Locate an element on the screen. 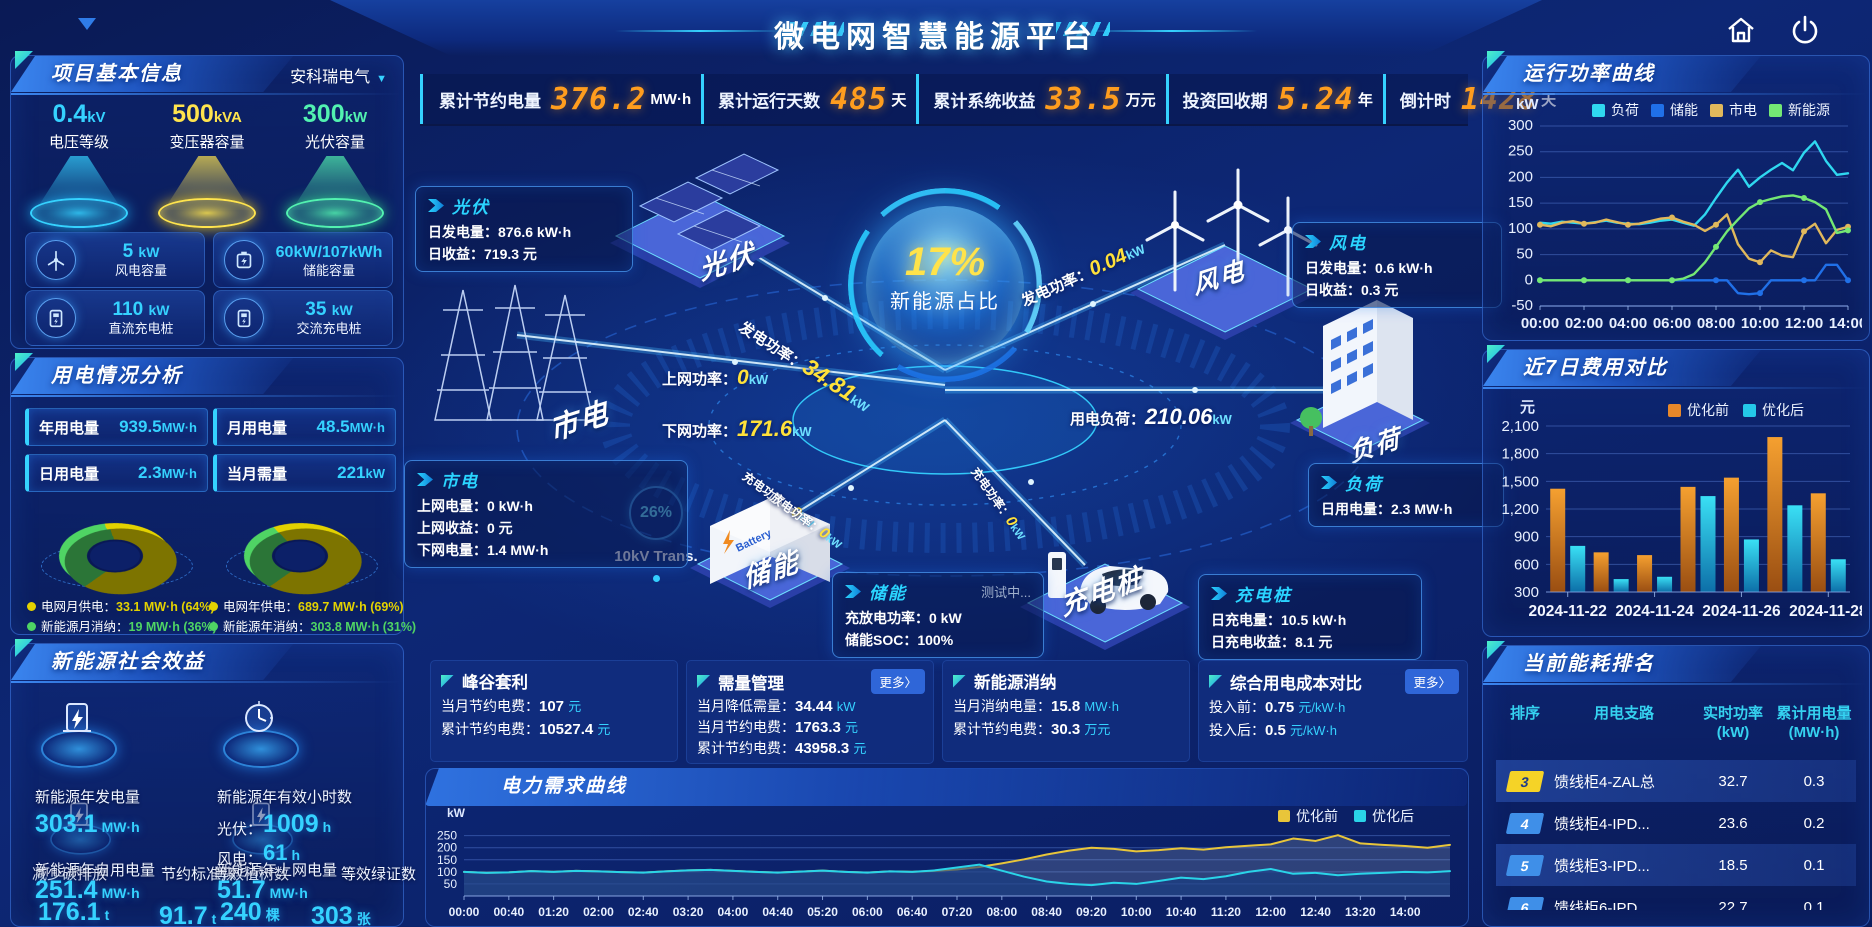 The height and width of the screenshot is (927, 1872). table-row: 3 馈线柜4-ZAL总 32.7 0.3 is located at coordinates (1676, 781).